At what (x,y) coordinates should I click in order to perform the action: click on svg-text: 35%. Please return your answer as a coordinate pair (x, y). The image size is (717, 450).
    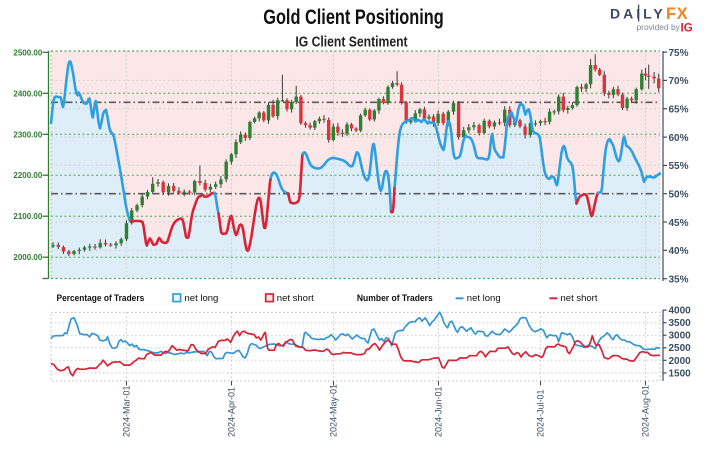
    Looking at the image, I should click on (679, 280).